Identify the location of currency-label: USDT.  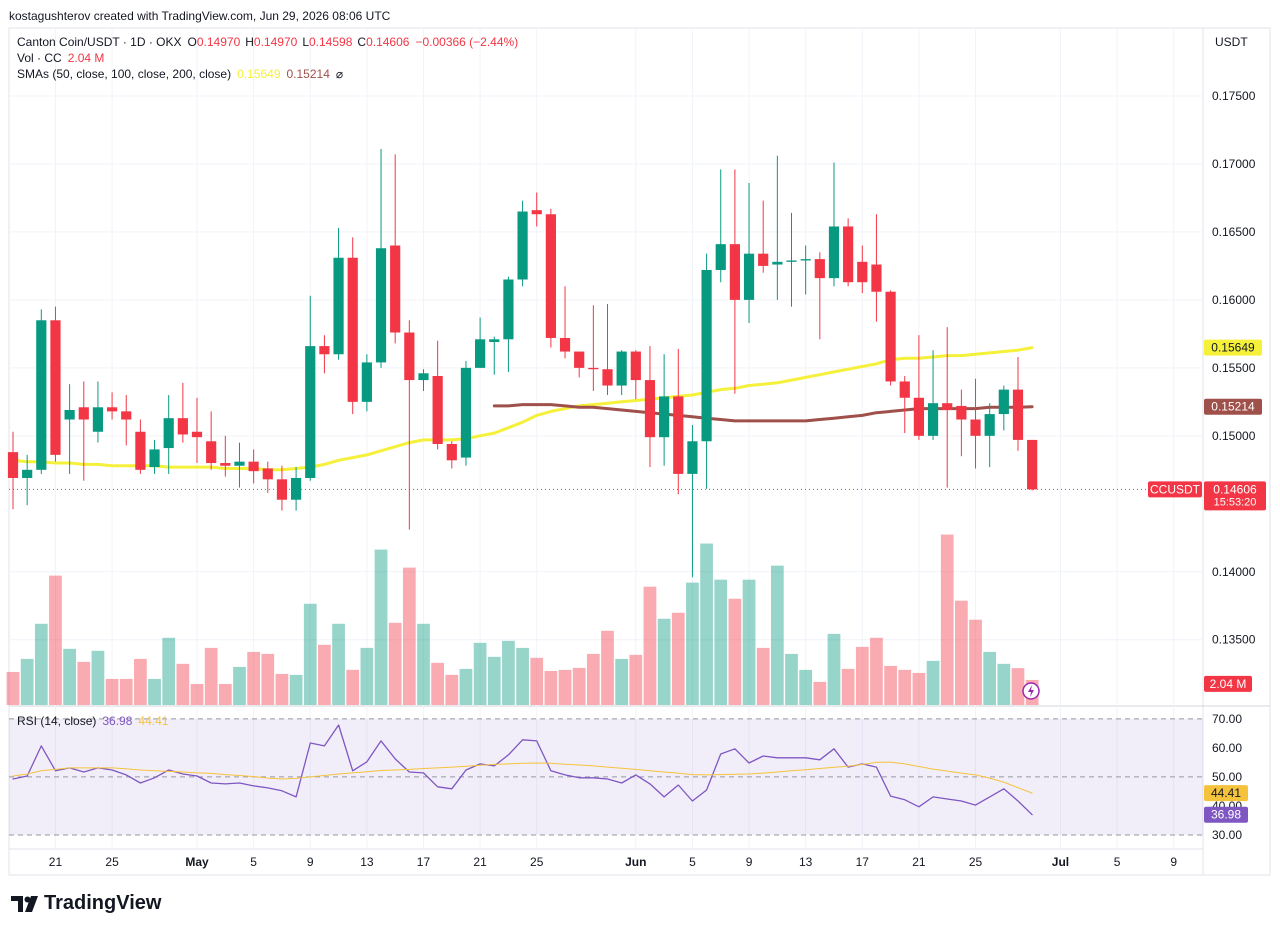
(1231, 42).